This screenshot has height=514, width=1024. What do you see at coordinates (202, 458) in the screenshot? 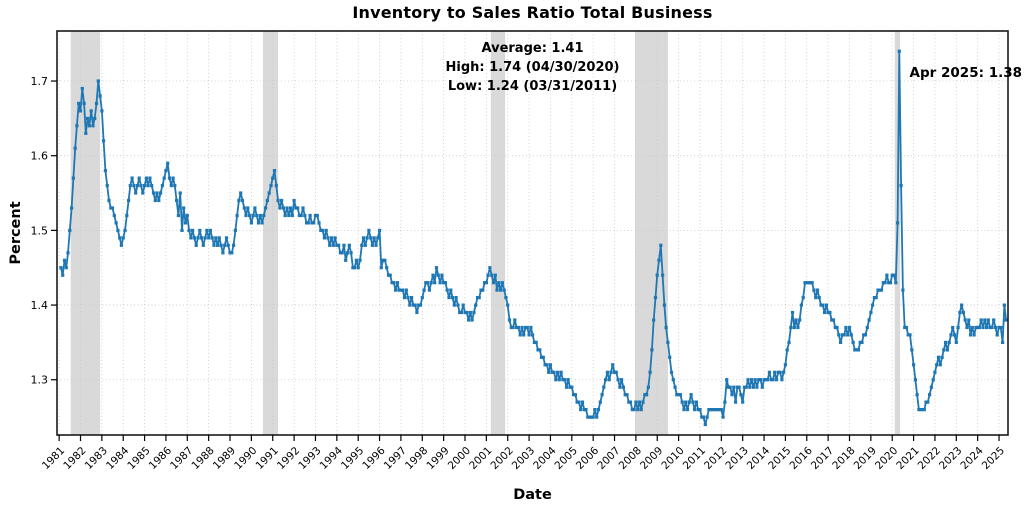
I see `x-tick-label: 1988` at bounding box center [202, 458].